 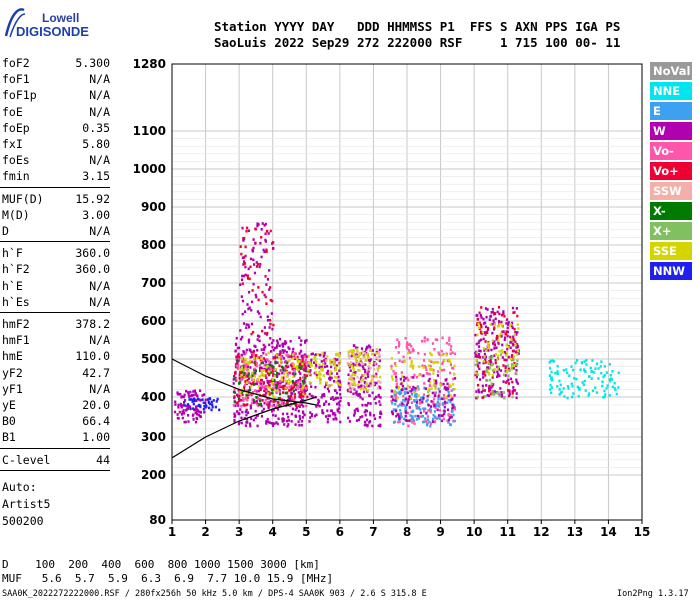 I want to click on x-tick-label: 3, so click(x=239, y=532).